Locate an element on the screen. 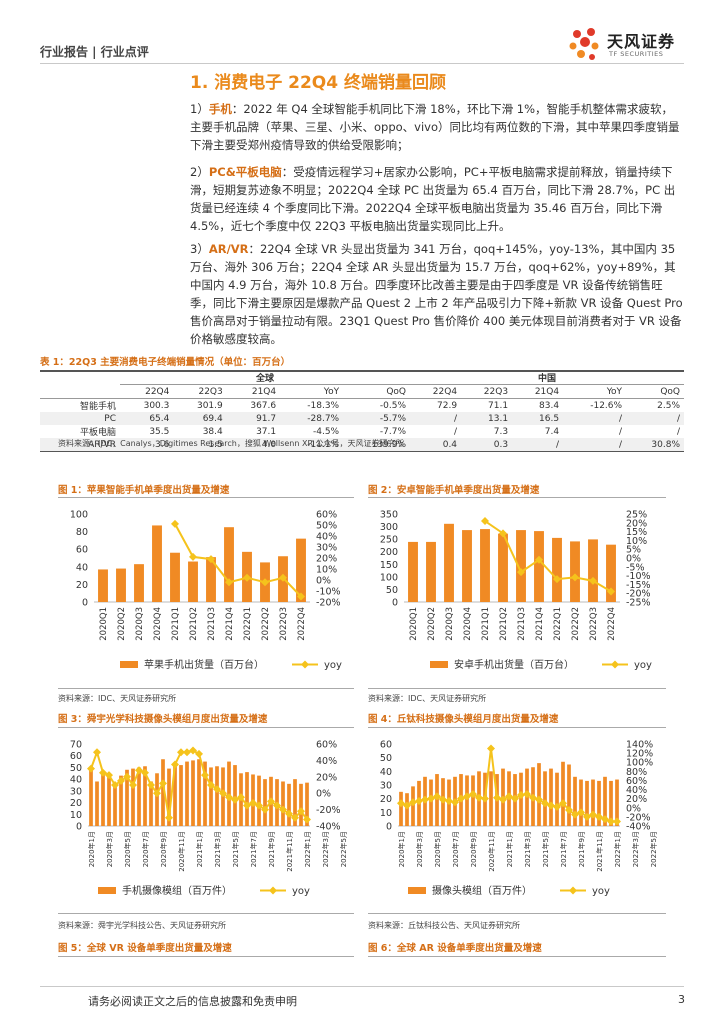 This screenshot has width=724, height=1024. left-axis-tick: 40 is located at coordinates (82, 567).